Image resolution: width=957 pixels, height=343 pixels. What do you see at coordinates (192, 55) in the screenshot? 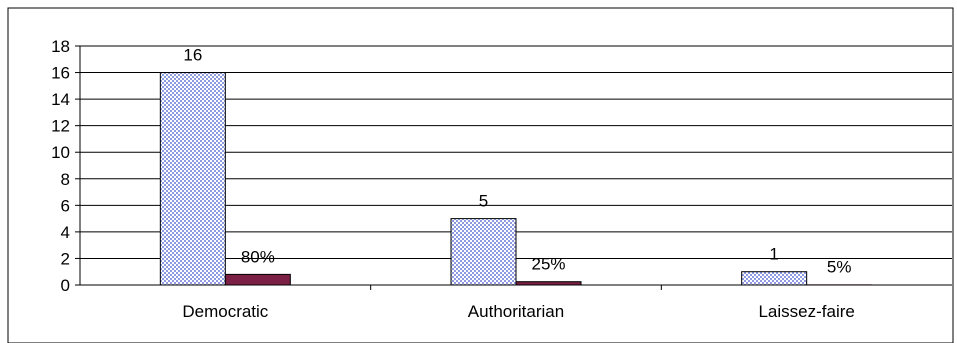
I see `data-label-count: 16` at bounding box center [192, 55].